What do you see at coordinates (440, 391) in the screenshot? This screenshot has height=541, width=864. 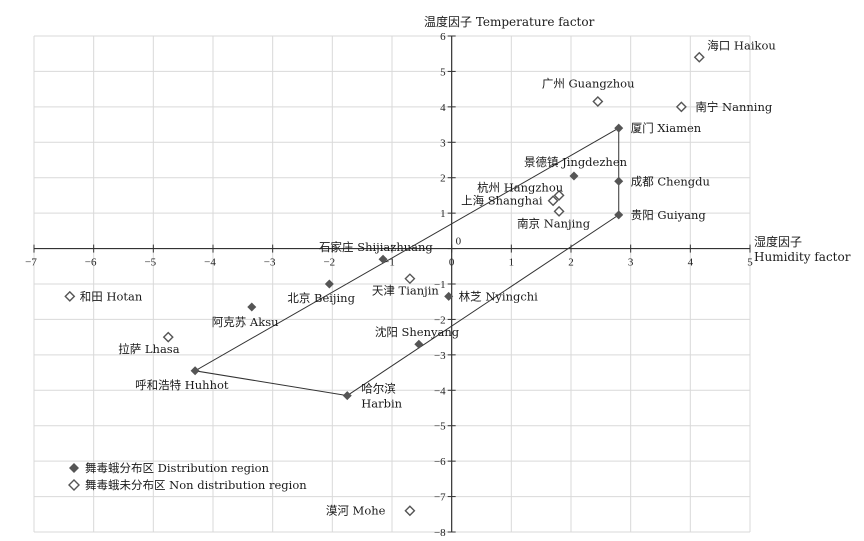 I see `y-tick-label: −4` at bounding box center [440, 391].